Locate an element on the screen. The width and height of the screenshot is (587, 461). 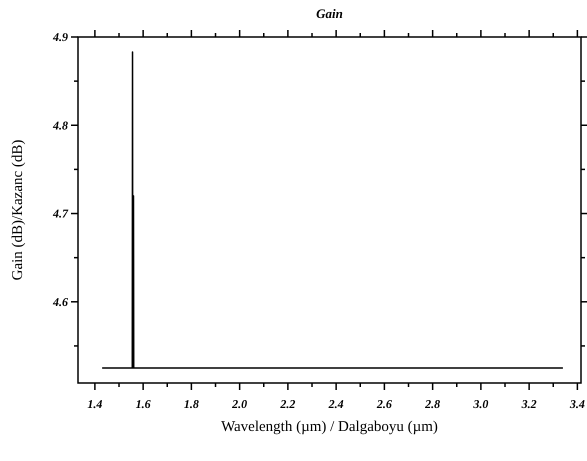
x-tick-label: 3.2 is located at coordinates (528, 404).